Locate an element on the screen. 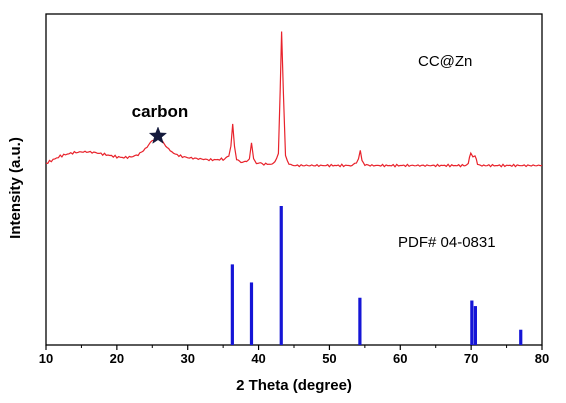  x-tick-label: 80 is located at coordinates (542, 358).